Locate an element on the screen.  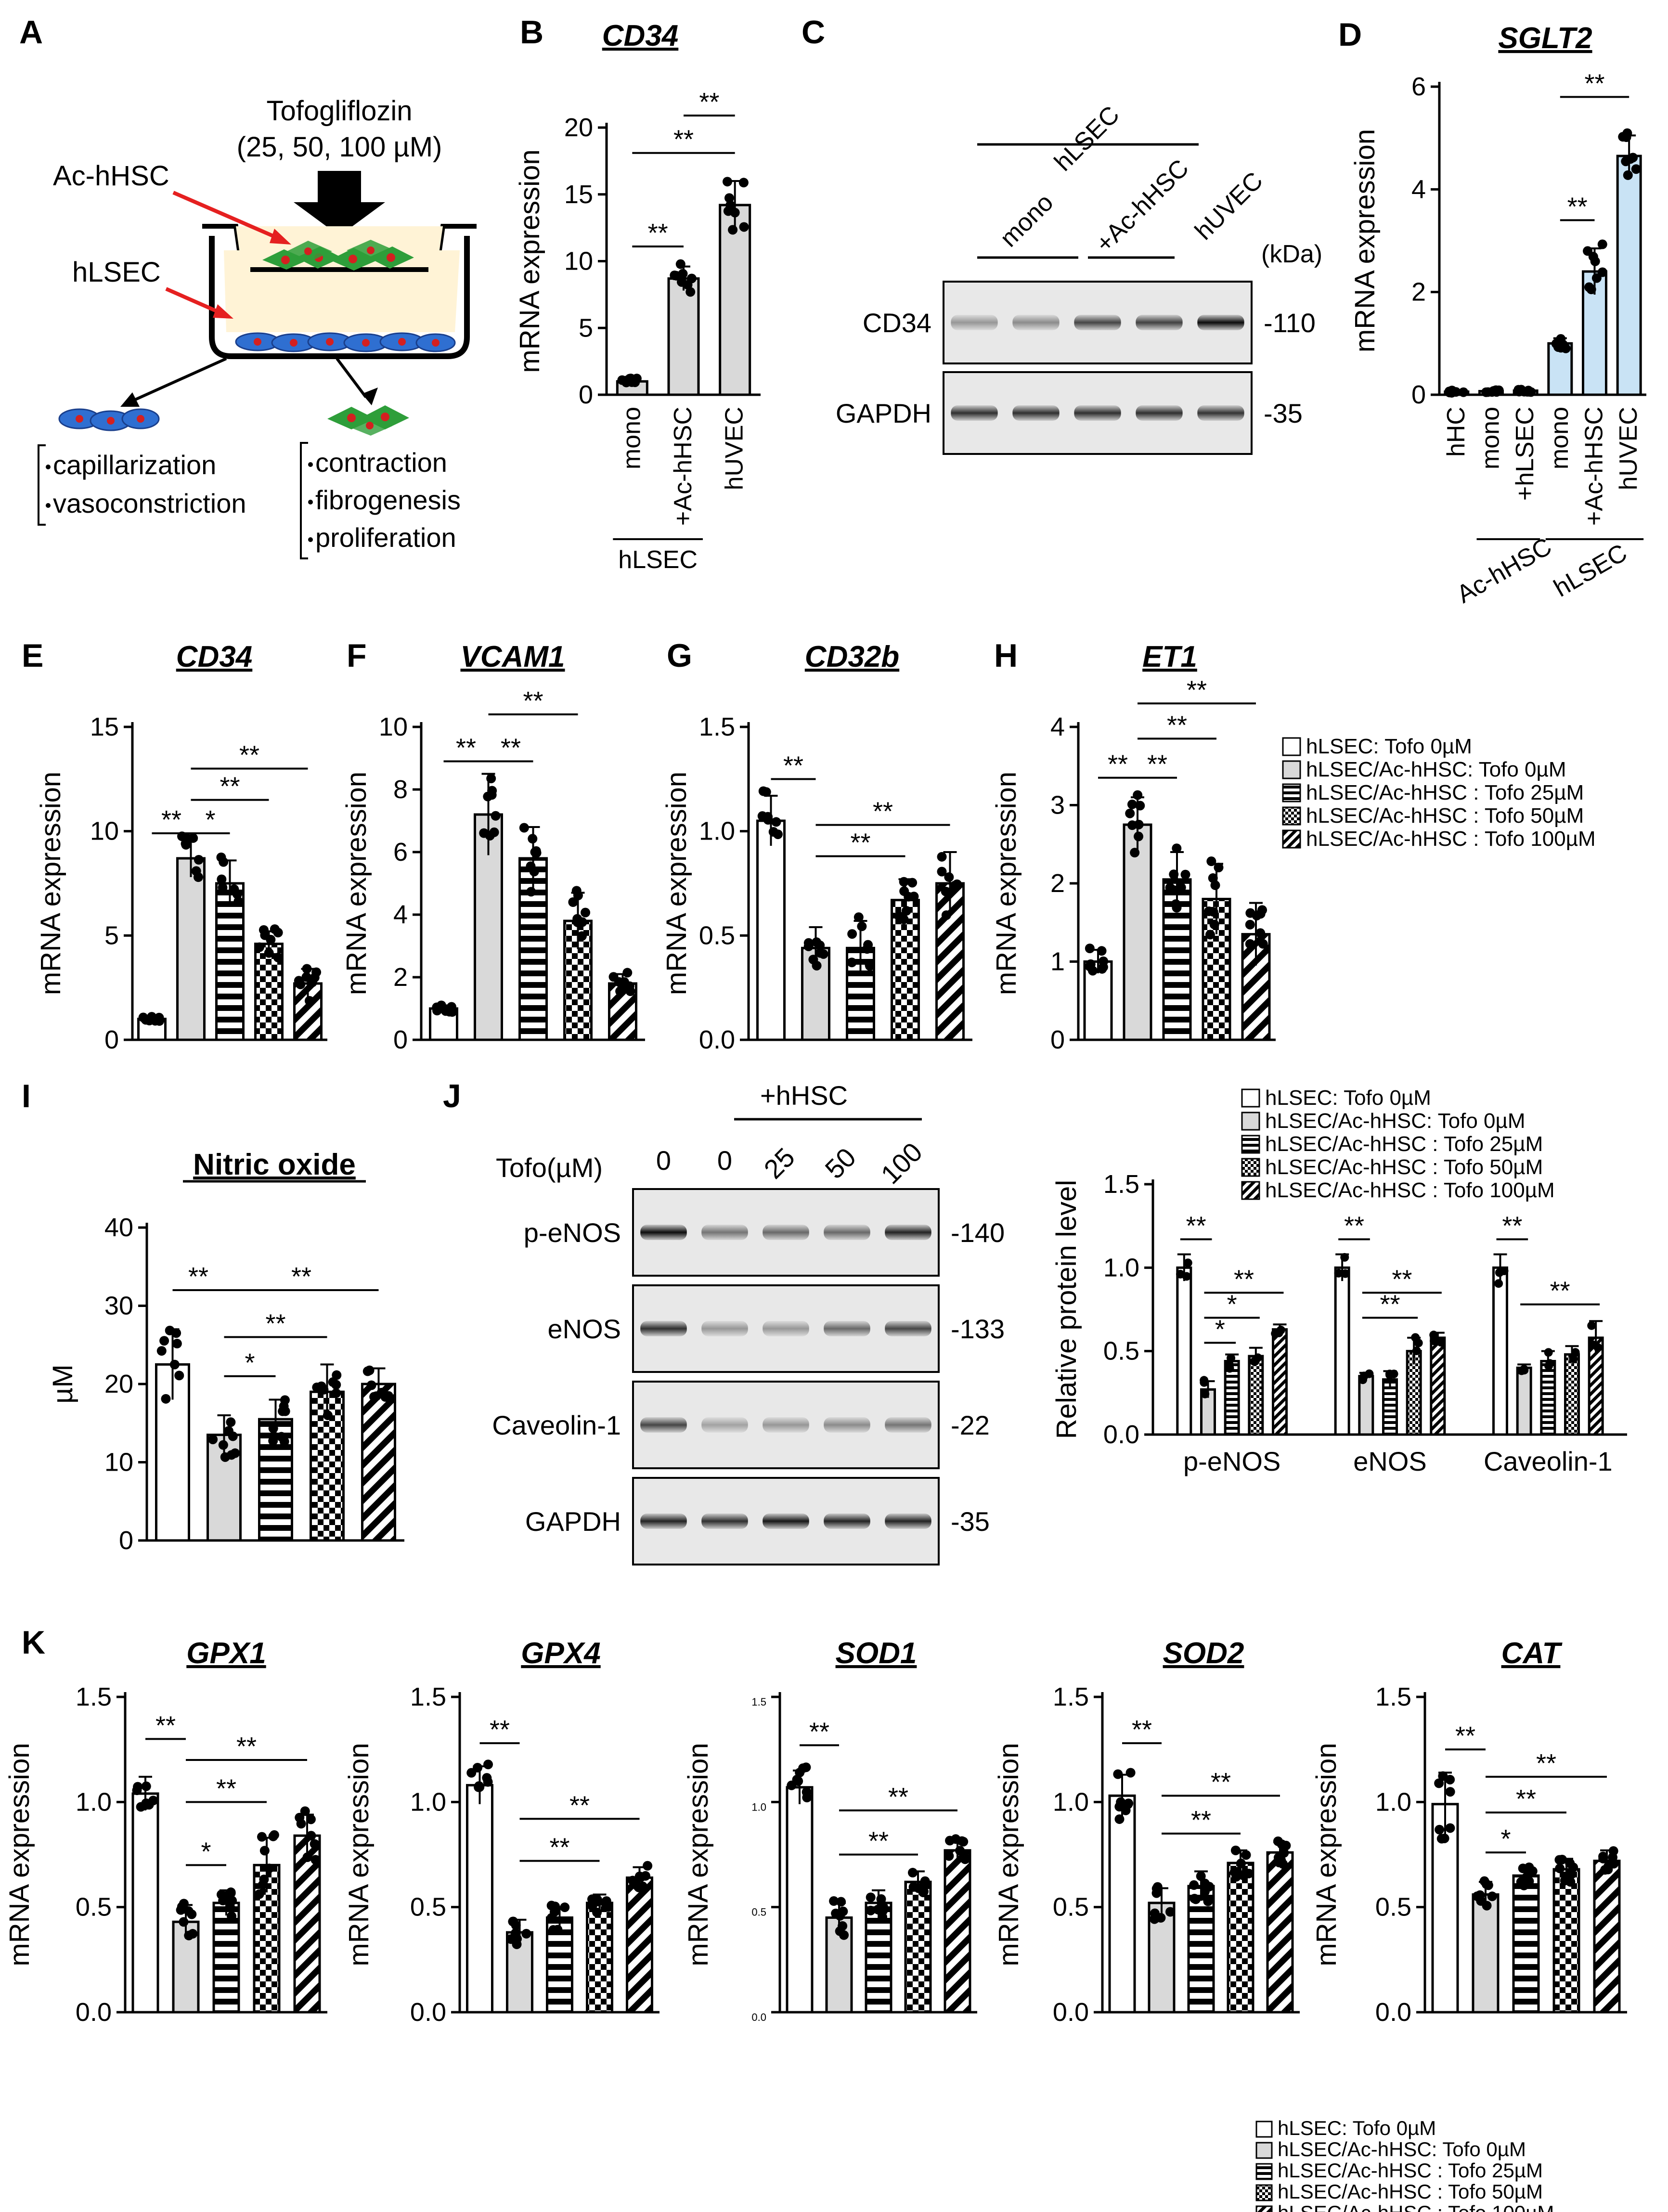
x-group-label: p-eNOS is located at coordinates (1232, 1461).